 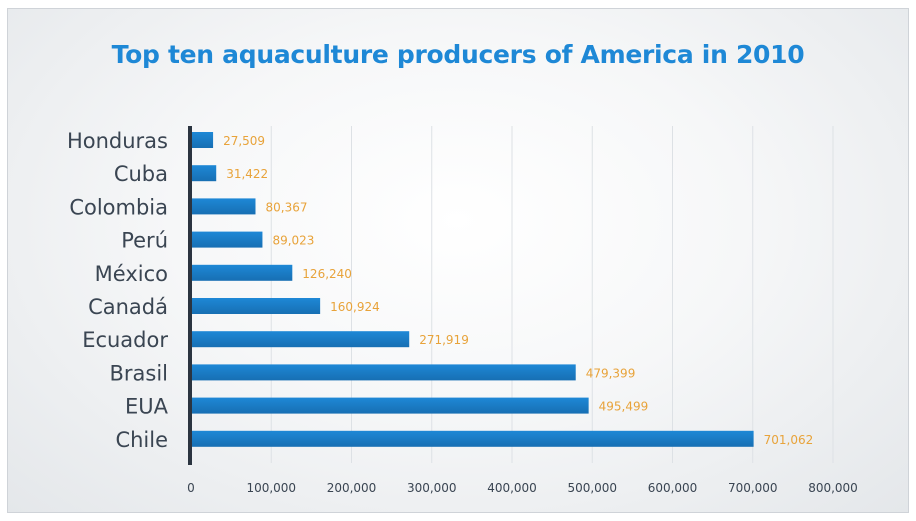 What do you see at coordinates (131, 274) in the screenshot?
I see `category-label: México` at bounding box center [131, 274].